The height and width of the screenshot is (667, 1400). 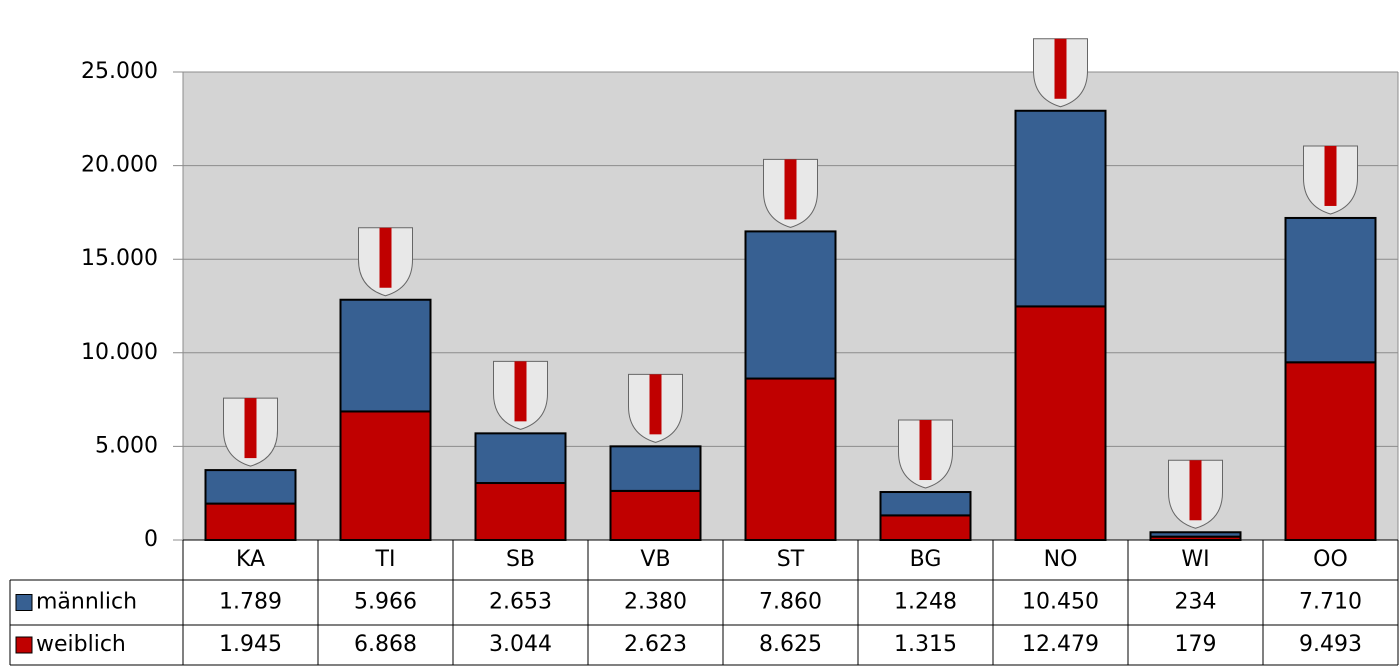 What do you see at coordinates (81, 644) in the screenshot?
I see `legend-label: weiblich` at bounding box center [81, 644].